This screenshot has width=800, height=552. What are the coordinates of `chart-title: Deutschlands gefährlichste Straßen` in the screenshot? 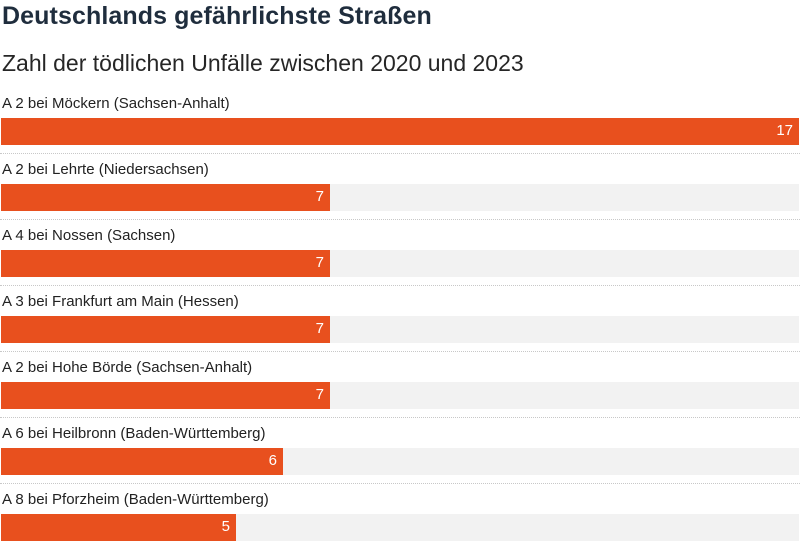 It's located at (217, 16).